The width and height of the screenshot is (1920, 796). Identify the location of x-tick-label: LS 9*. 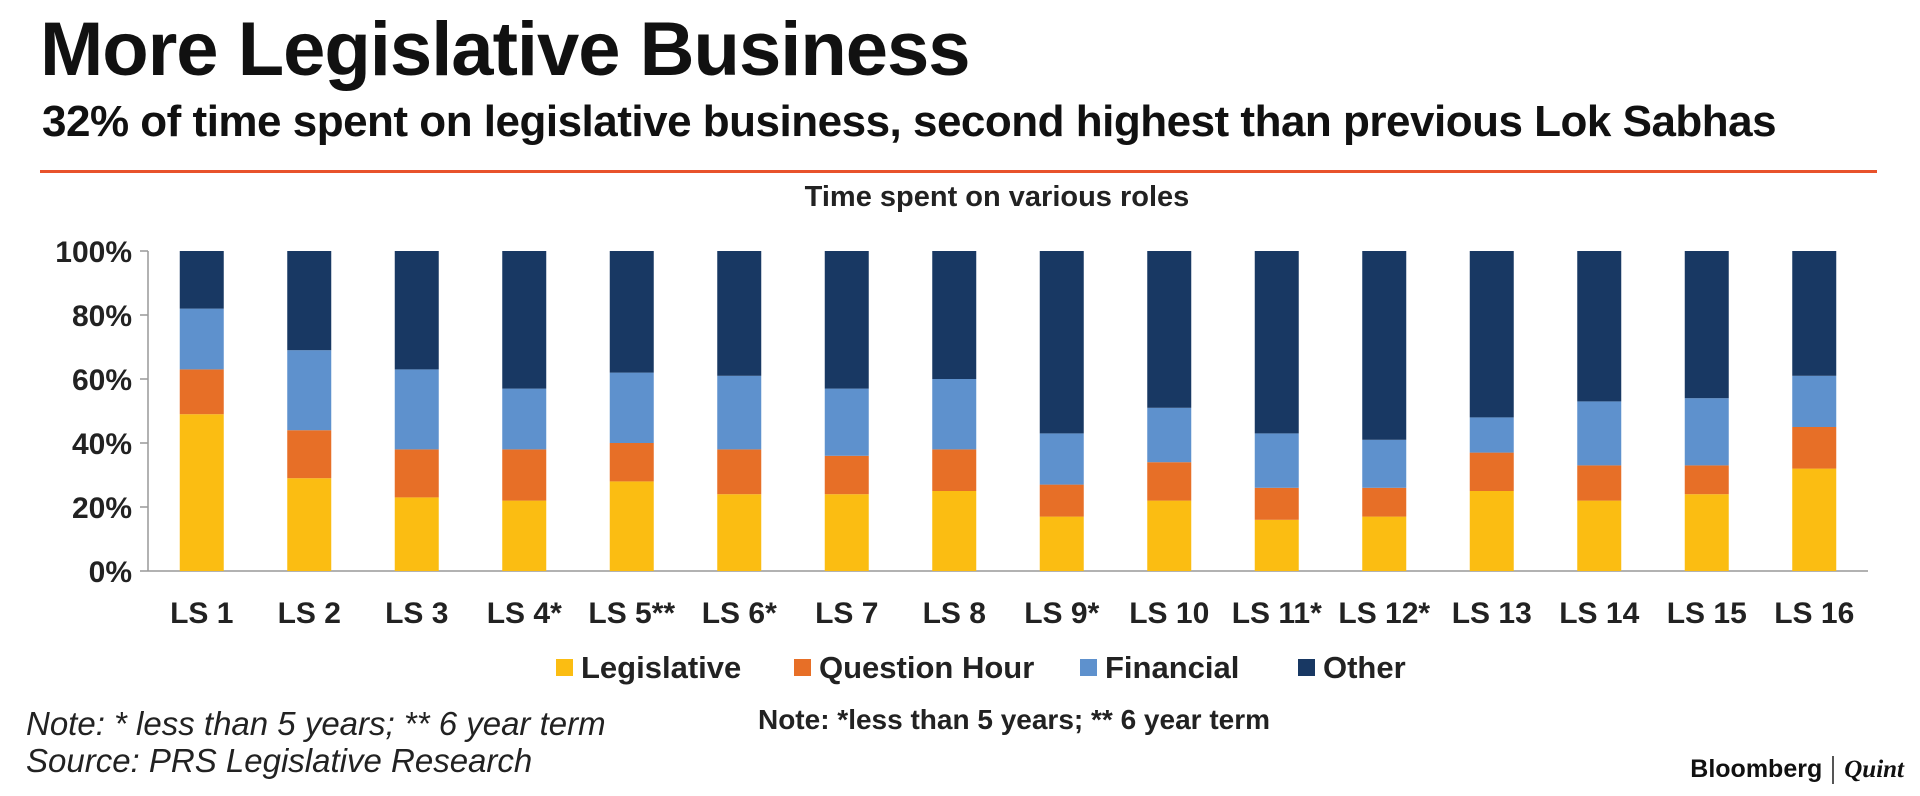
(1061, 613).